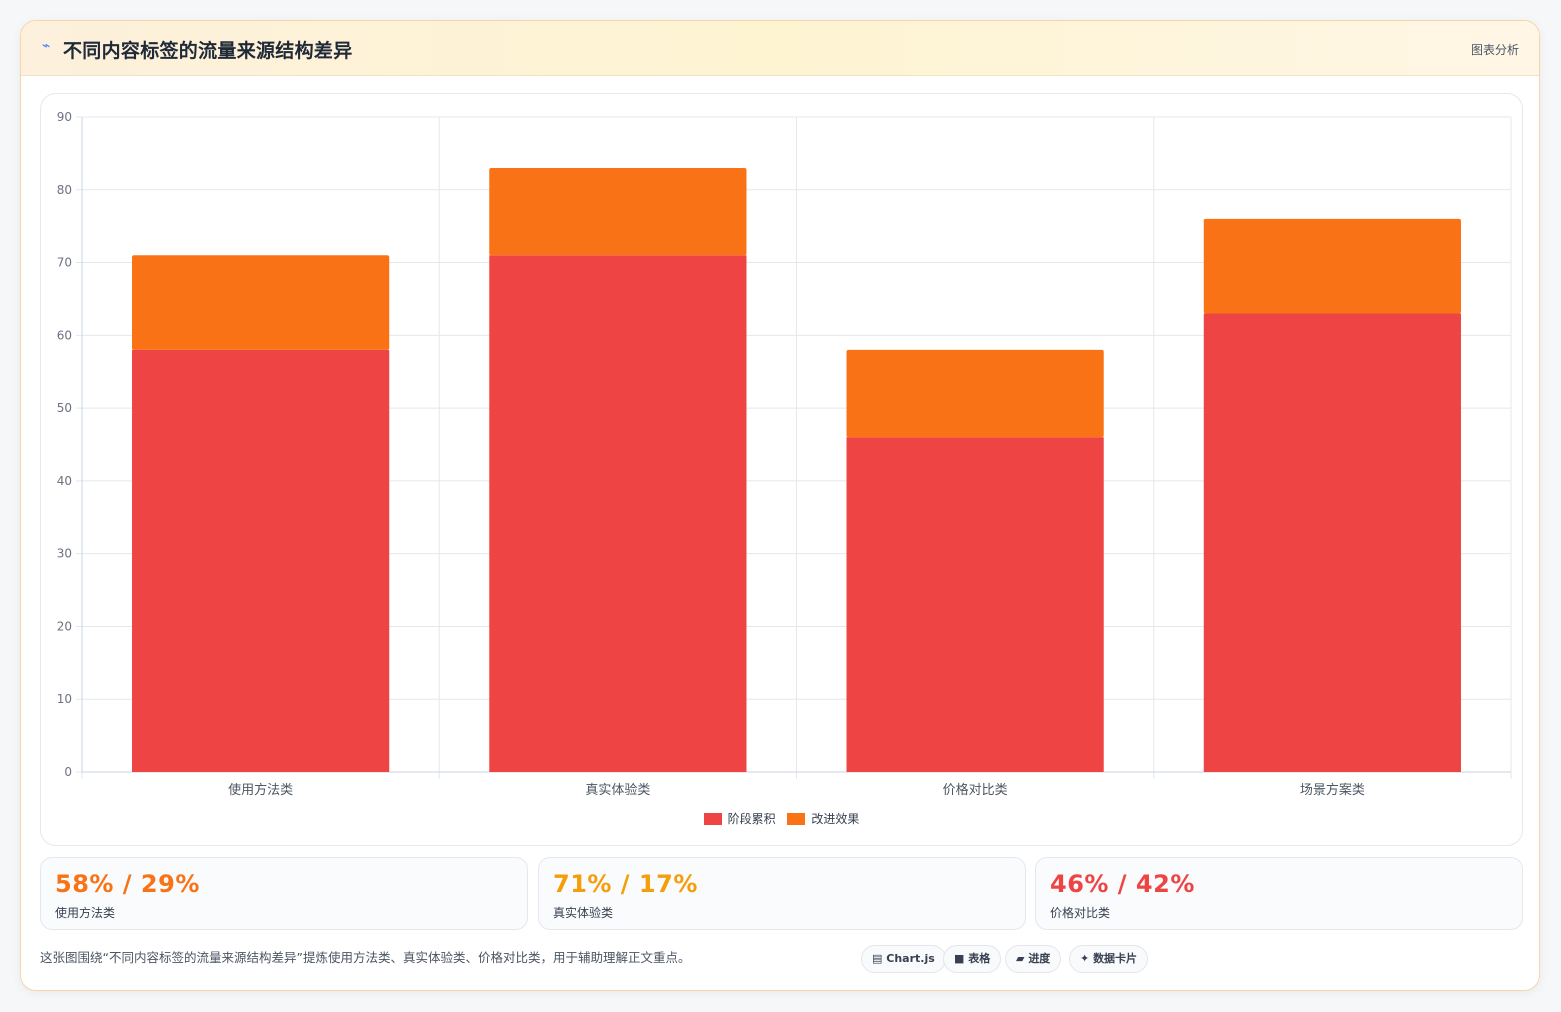 The image size is (1561, 1012). Describe the element at coordinates (64, 117) in the screenshot. I see `y-tick-label: 90` at that location.